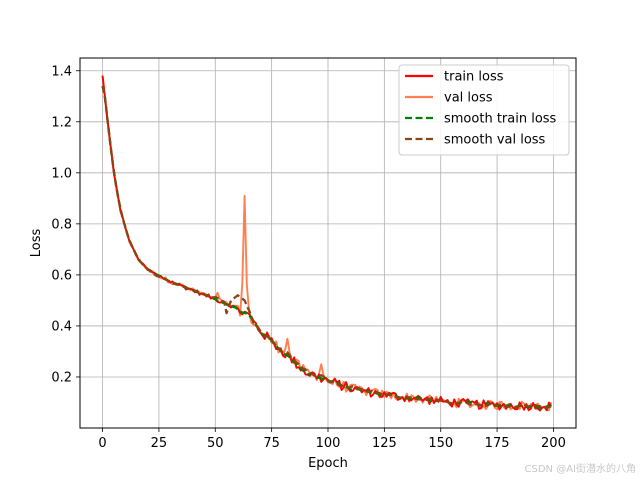  What do you see at coordinates (495, 140) in the screenshot?
I see `legend-label: smooth val loss` at bounding box center [495, 140].